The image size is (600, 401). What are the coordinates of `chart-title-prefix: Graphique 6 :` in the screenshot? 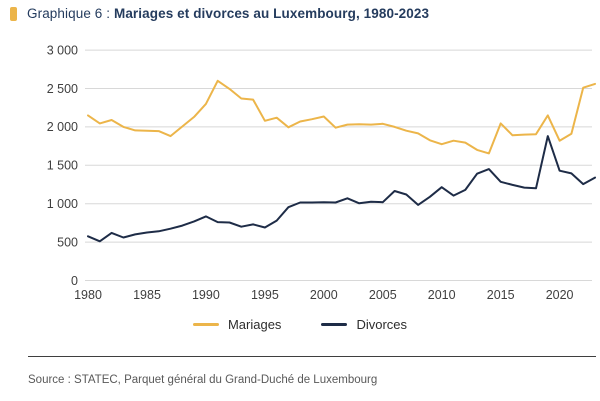 It's located at (70, 13).